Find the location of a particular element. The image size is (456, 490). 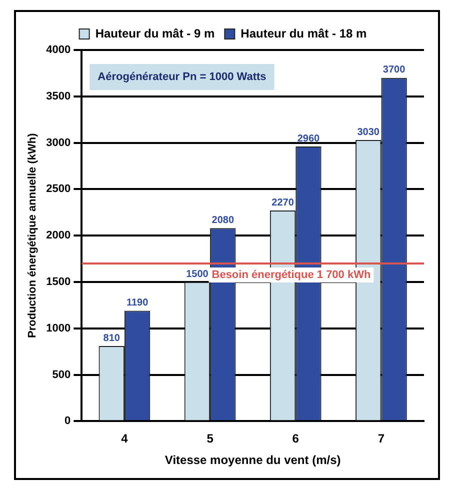

y-tick-label: 500 is located at coordinates (61, 374).